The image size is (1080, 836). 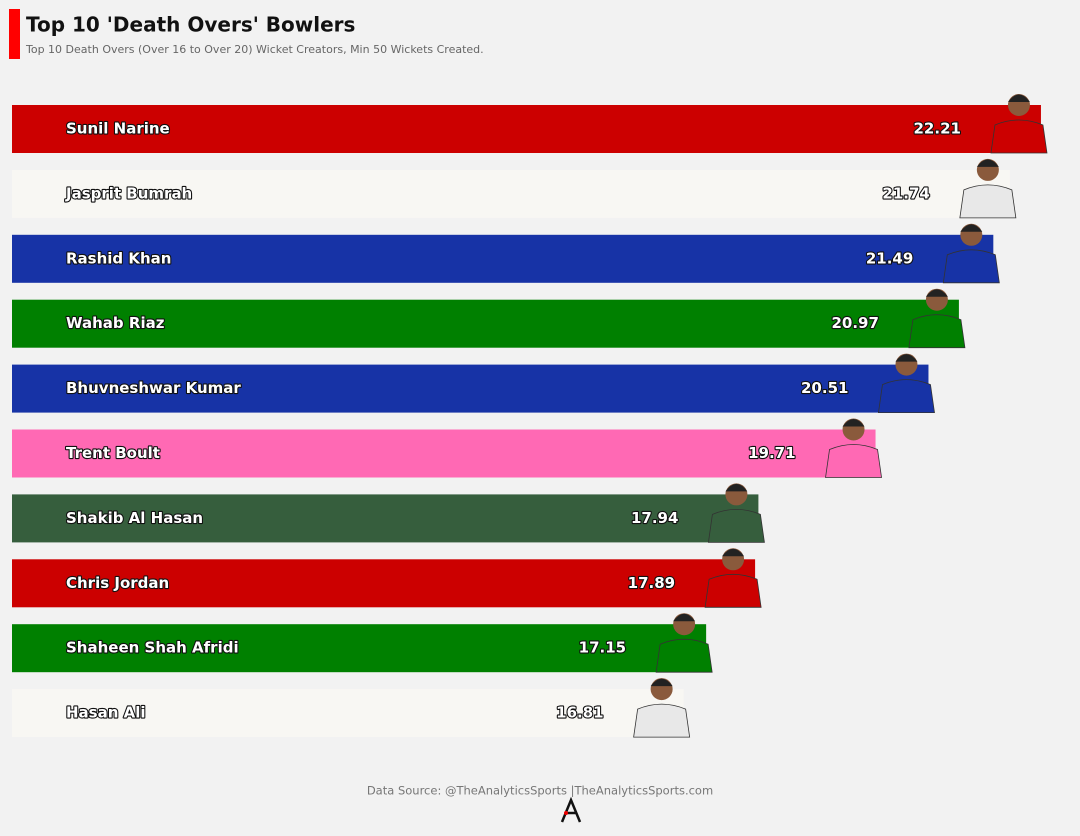 I want to click on value-label: 17.94, so click(x=654, y=518).